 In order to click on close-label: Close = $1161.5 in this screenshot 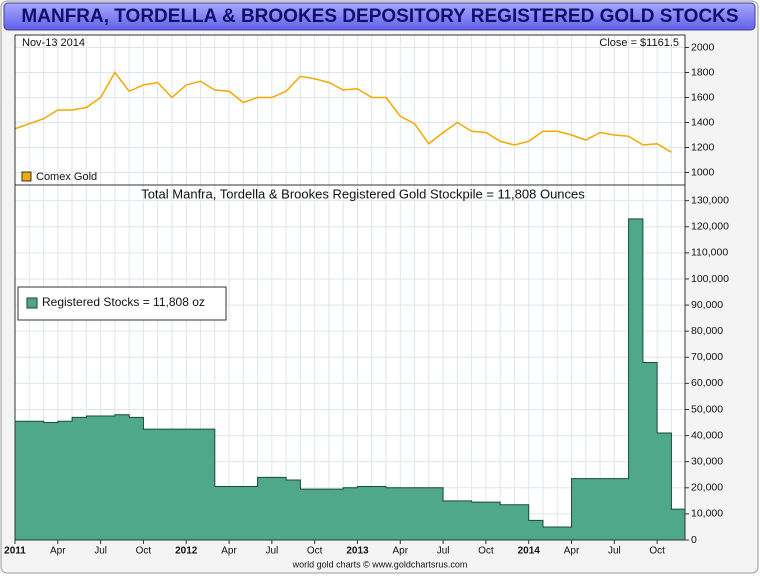, I will do `click(639, 43)`.